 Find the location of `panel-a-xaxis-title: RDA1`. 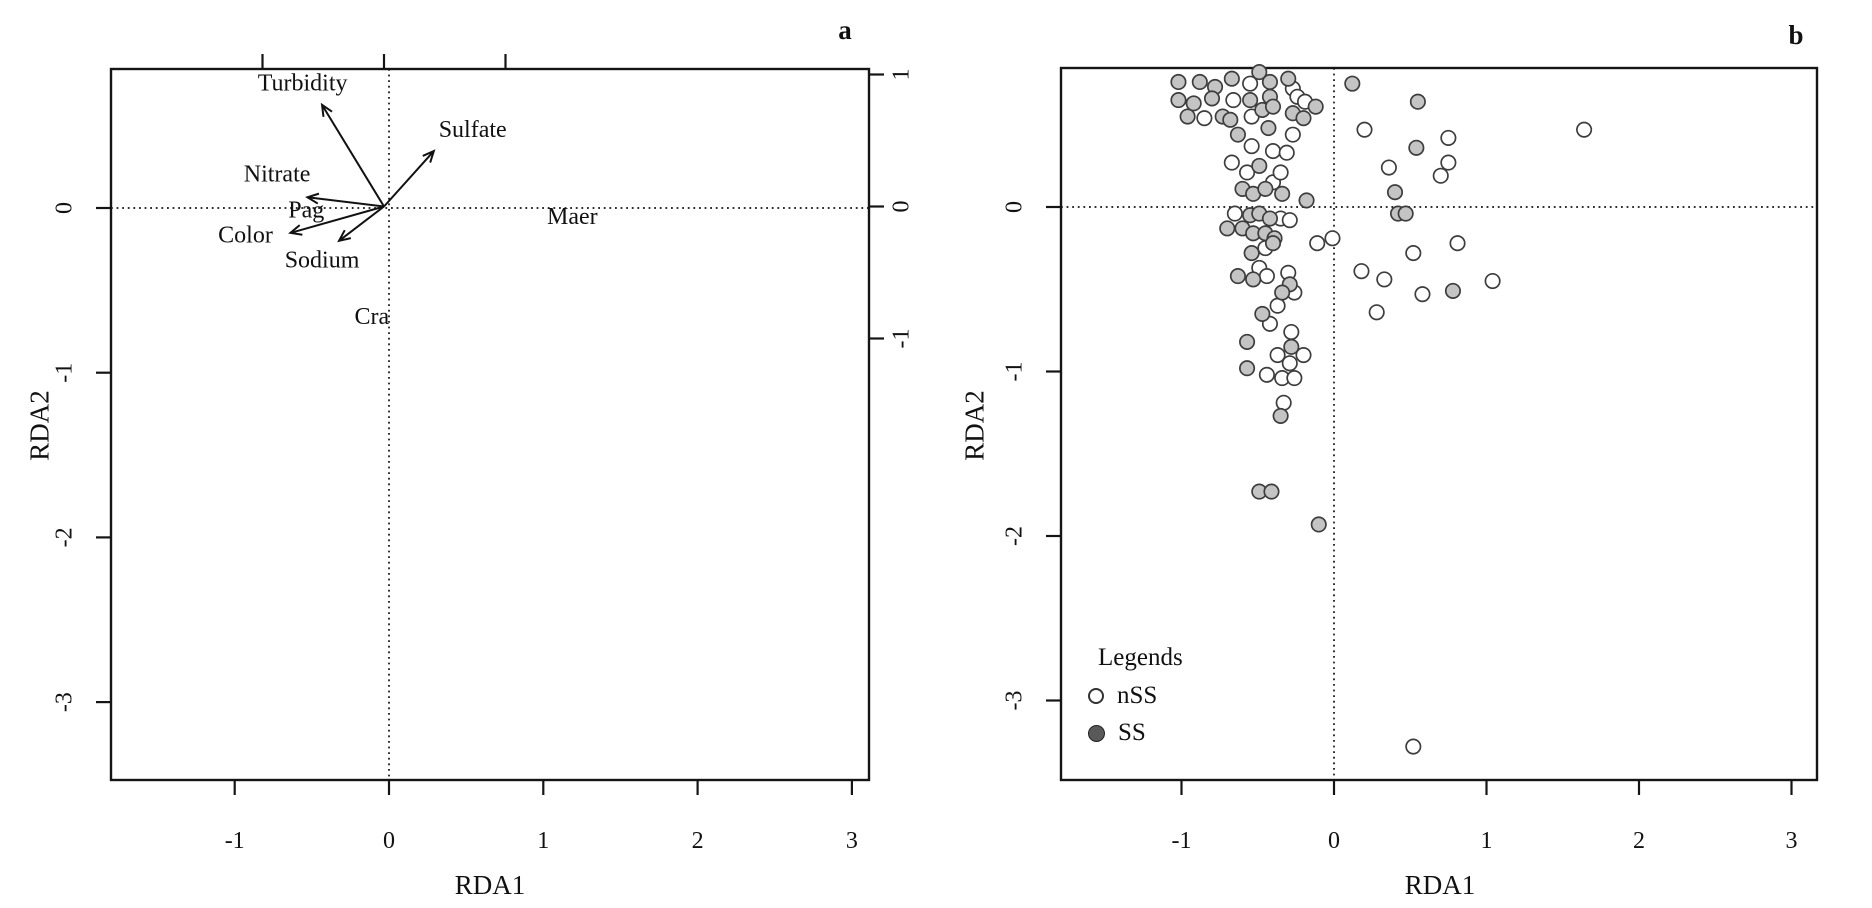

panel-a-xaxis-title: RDA1 is located at coordinates (490, 885).